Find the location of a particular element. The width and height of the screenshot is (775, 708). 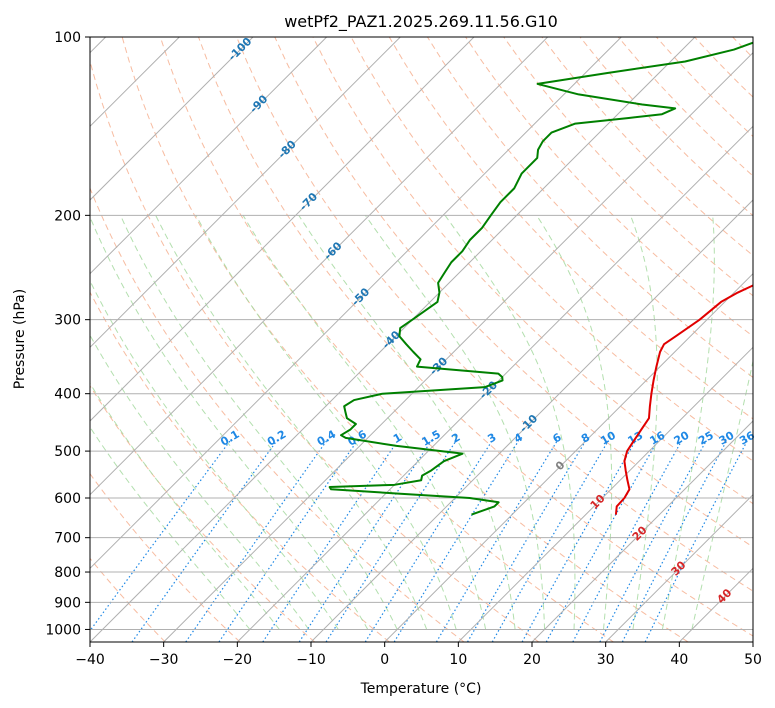

temperature-profile-line is located at coordinates (683, 399).